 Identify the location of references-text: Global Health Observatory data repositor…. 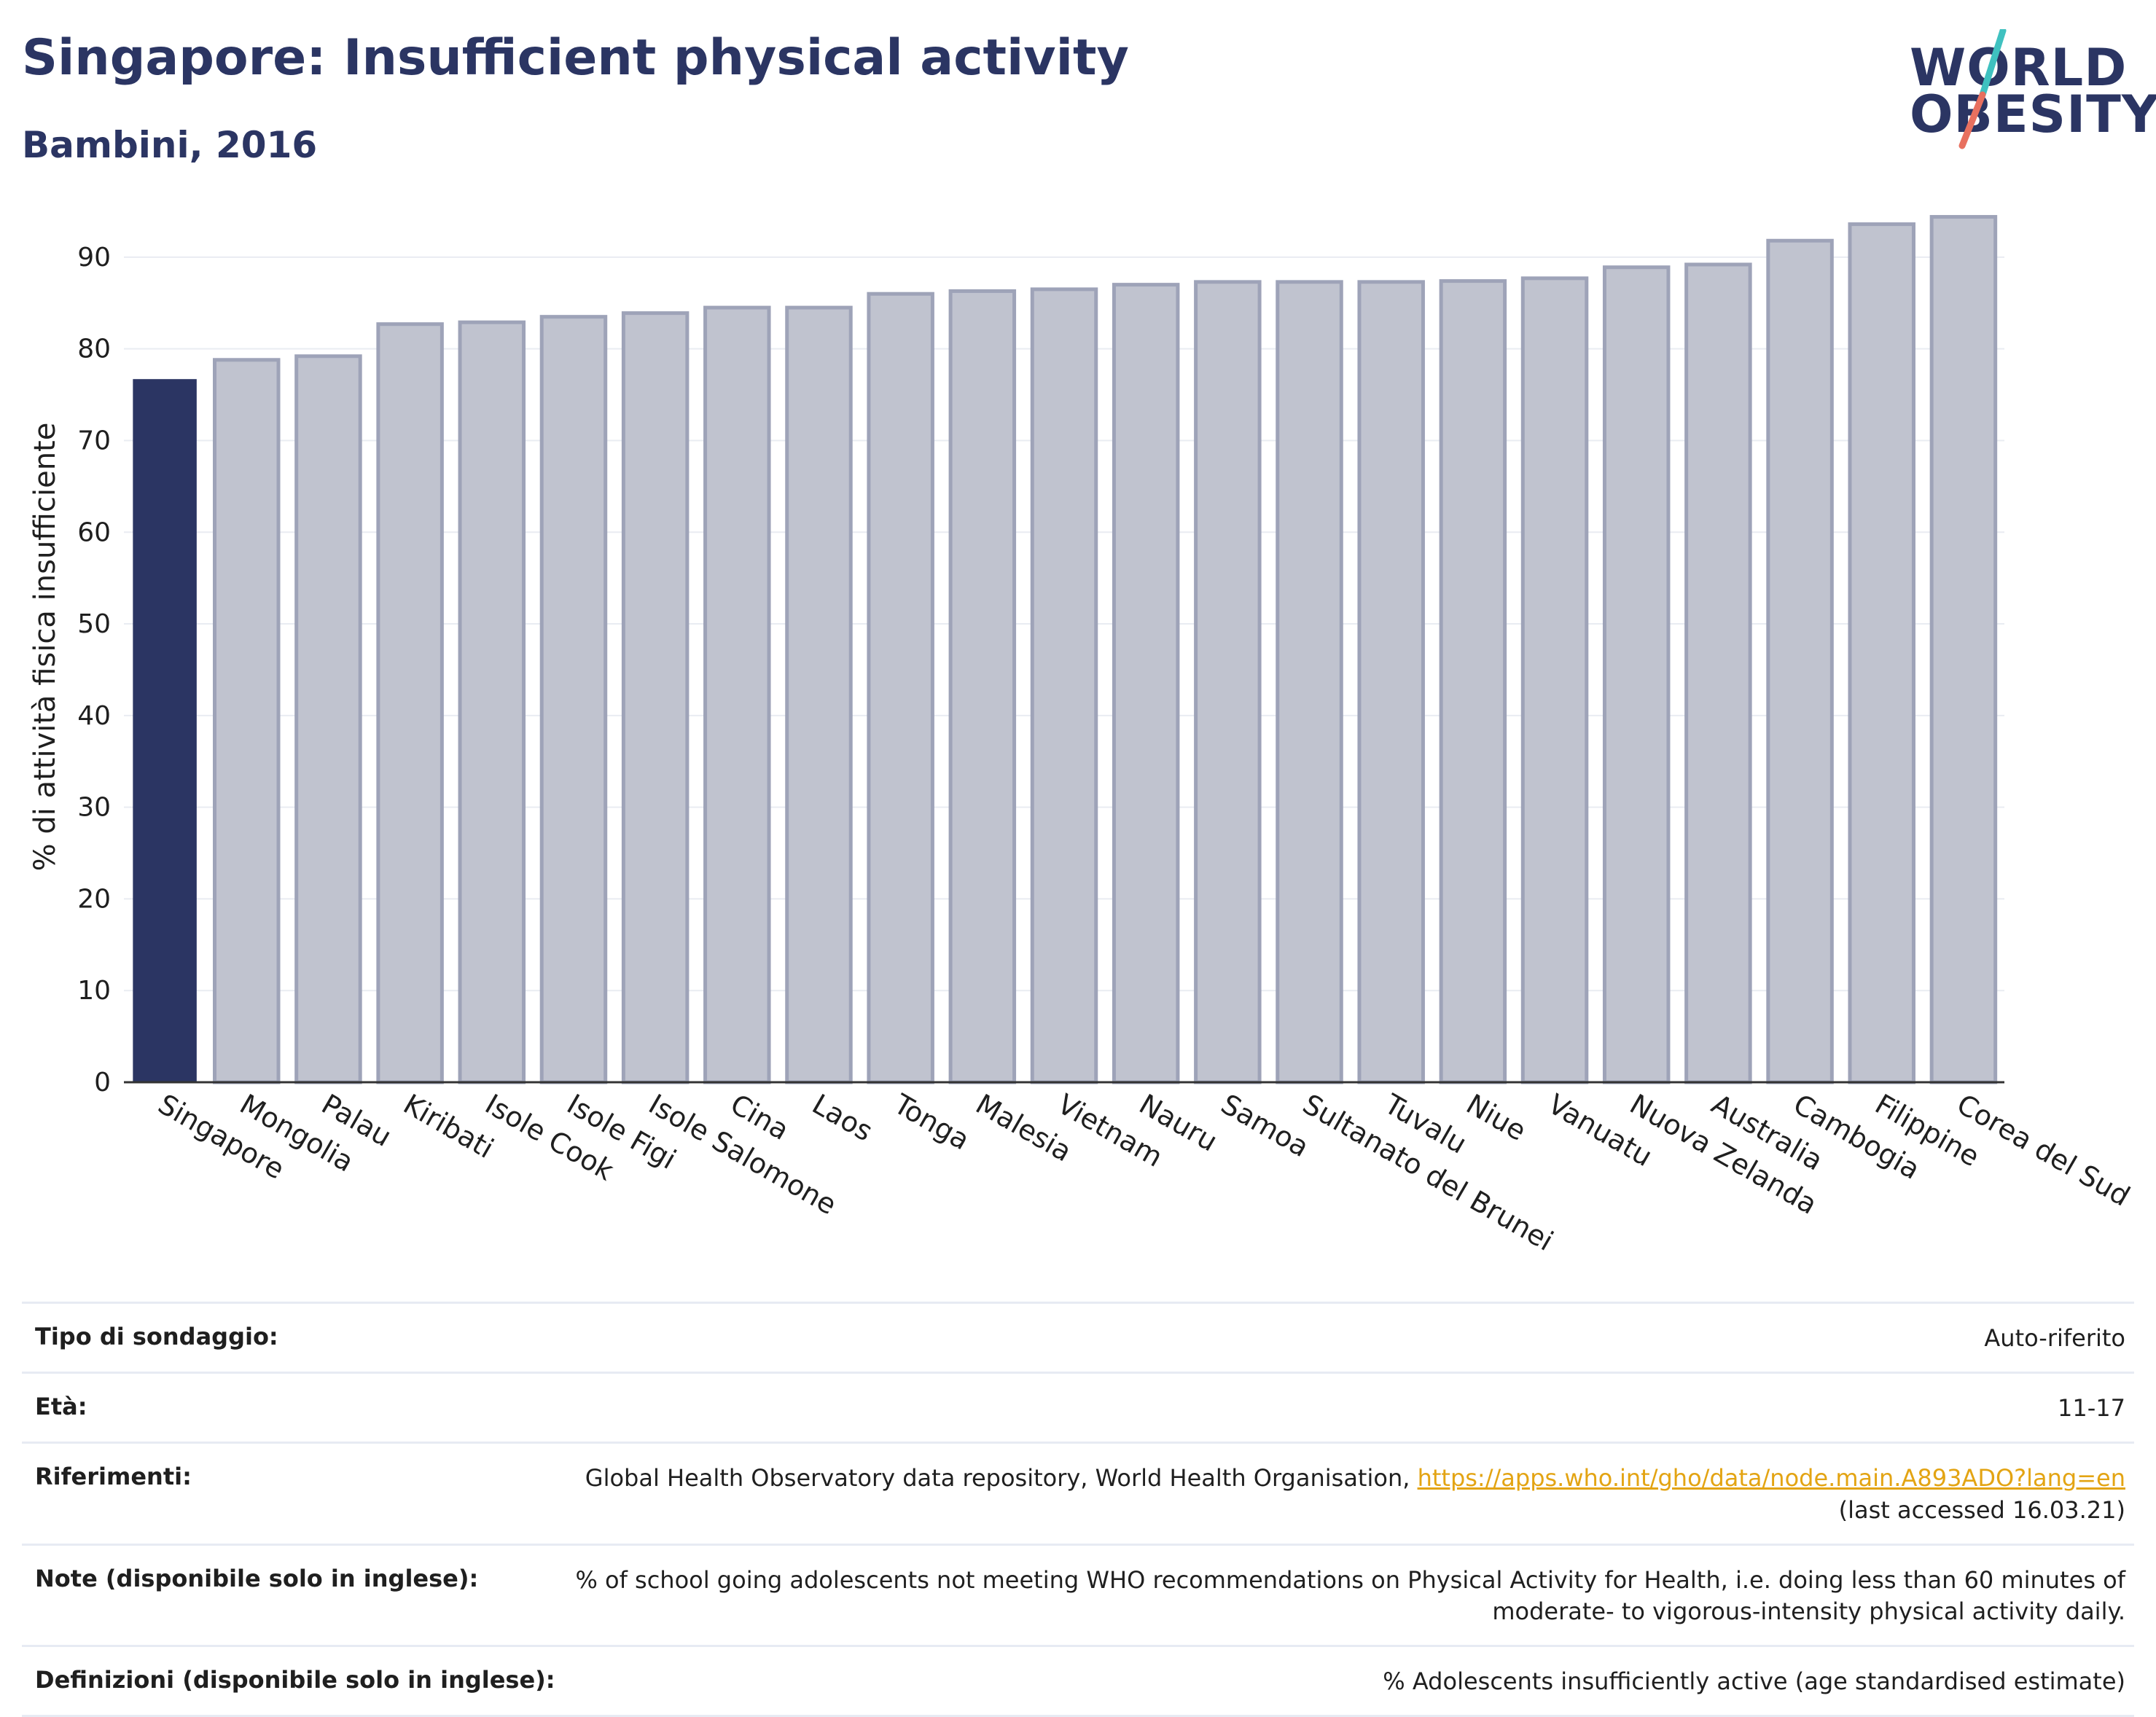
(1002, 1478).